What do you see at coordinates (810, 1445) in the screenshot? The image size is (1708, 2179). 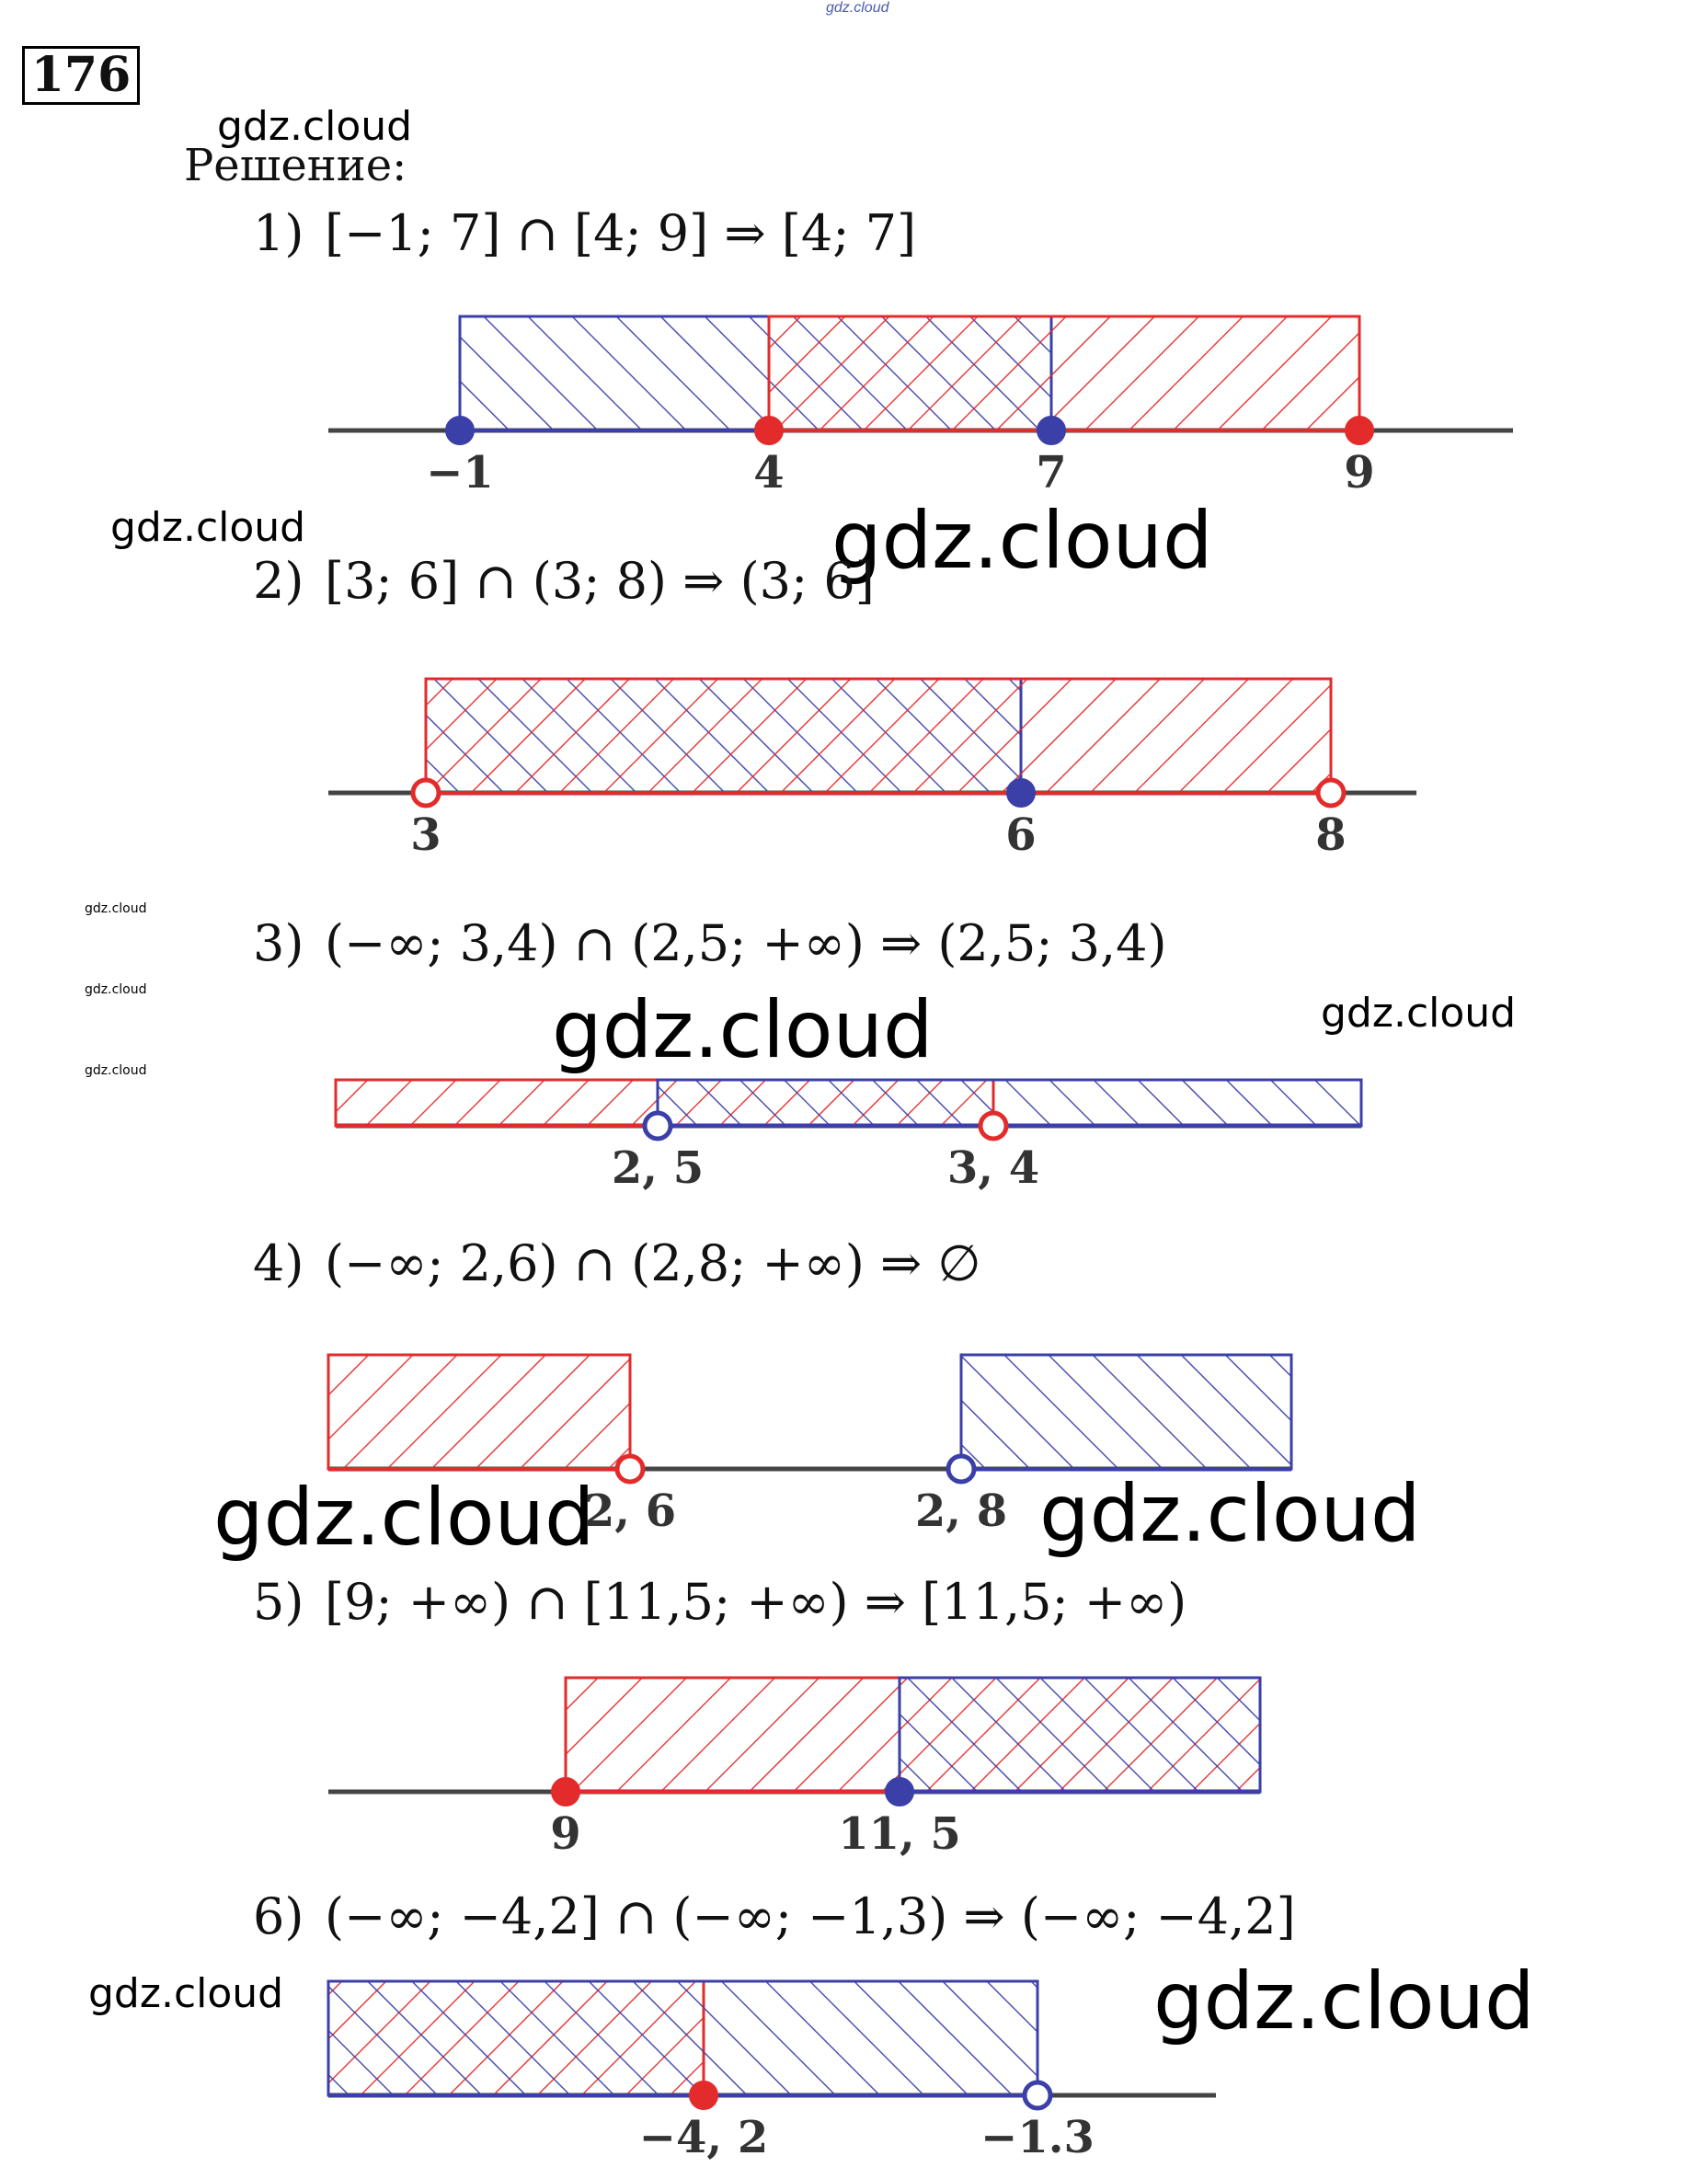 I see `number-line-4: 2, 6 2, 8` at bounding box center [810, 1445].